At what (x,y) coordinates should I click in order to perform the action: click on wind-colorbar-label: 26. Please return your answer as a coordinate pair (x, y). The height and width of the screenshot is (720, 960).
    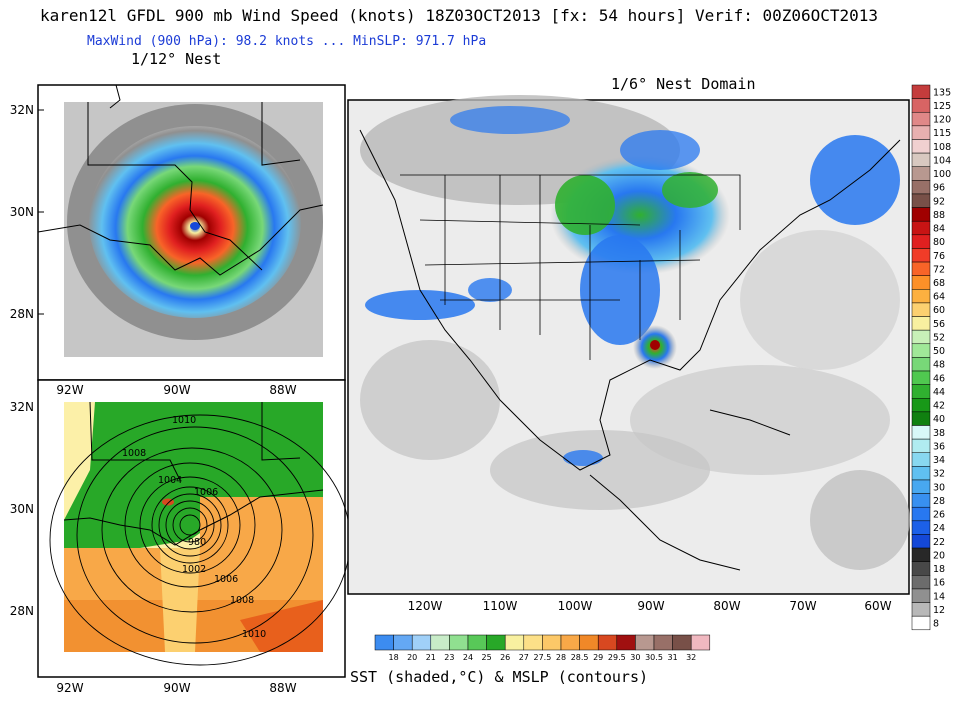
    Looking at the image, I should click on (939, 515).